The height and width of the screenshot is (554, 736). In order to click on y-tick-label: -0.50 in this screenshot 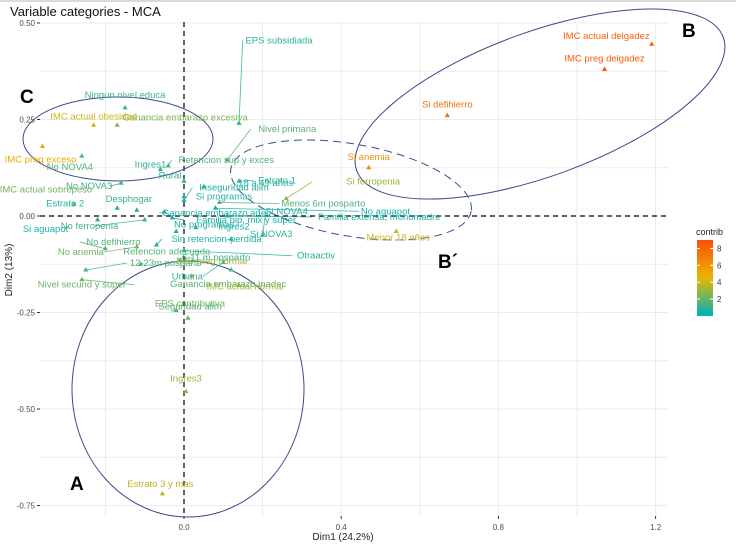, I will do `click(26, 409)`.